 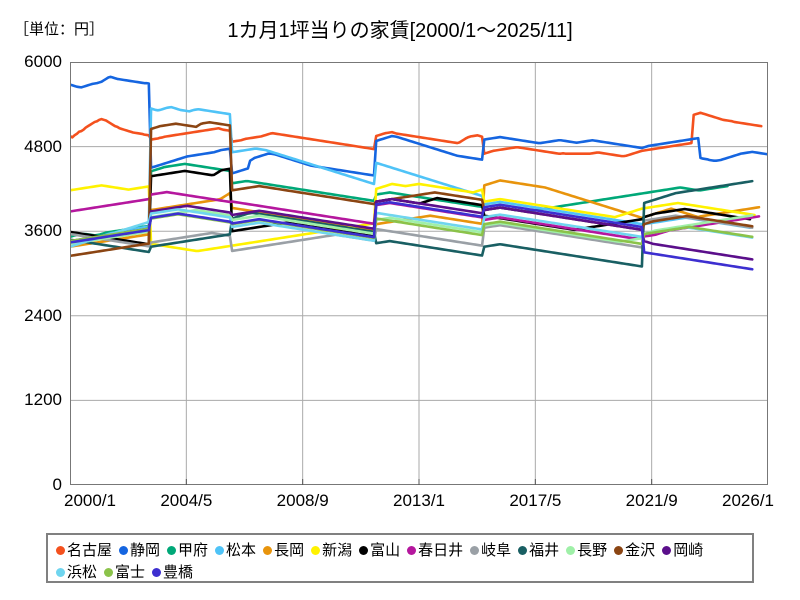 I want to click on legend-item-2: 甲府, so click(x=187, y=550).